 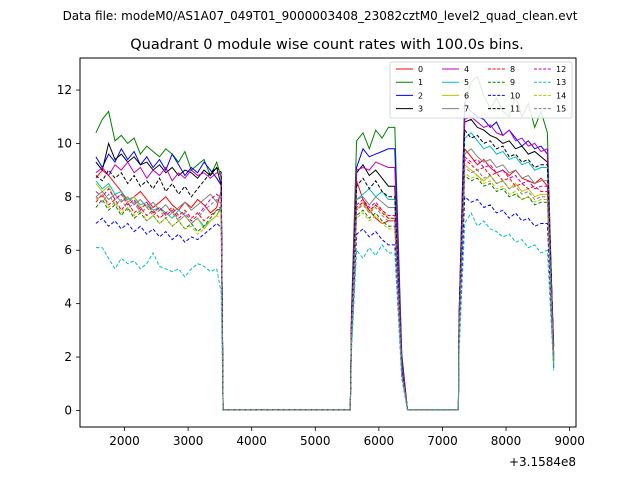 I want to click on x-tick-label: 5000, so click(x=315, y=441).